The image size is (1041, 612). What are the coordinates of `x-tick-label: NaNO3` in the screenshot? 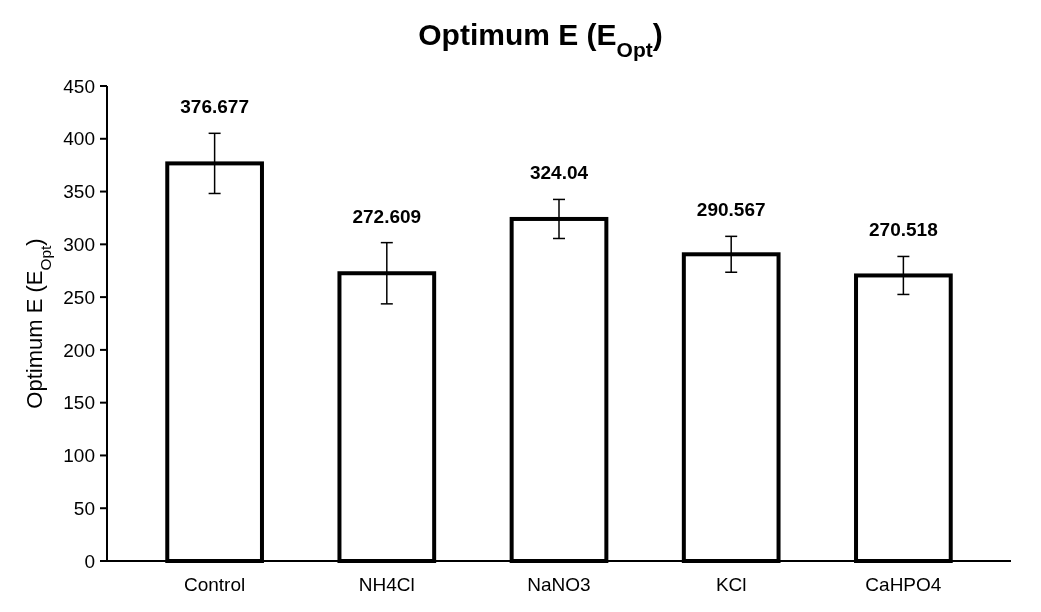 It's located at (559, 584).